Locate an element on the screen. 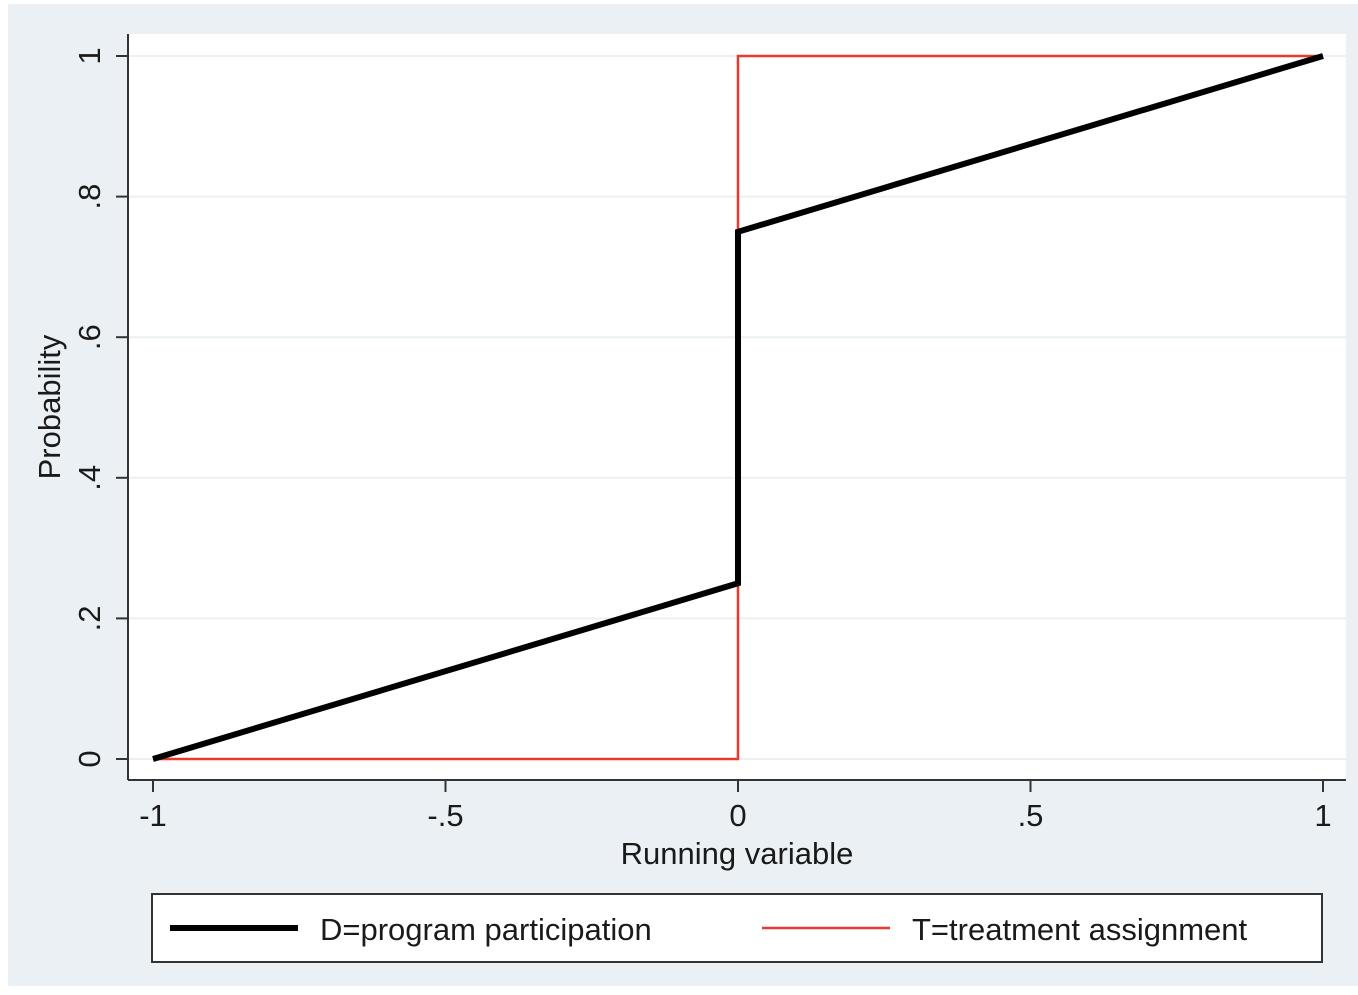  x-axis-label: Running variable is located at coordinates (737, 853).